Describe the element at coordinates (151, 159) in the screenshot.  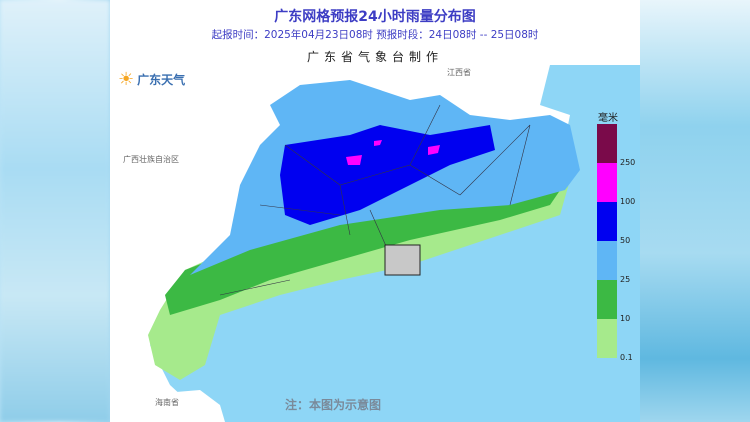
I see `label-guangxi: 广西壮族自治区` at that location.